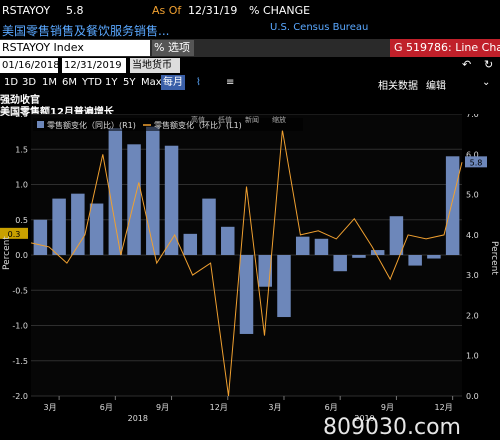 The width and height of the screenshot is (500, 440). I want to click on y-left-tick-label: -1.0, so click(20, 326).